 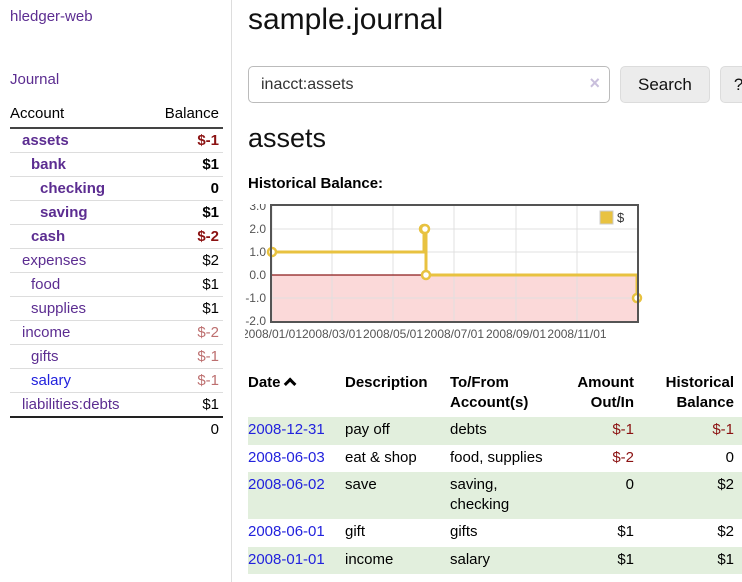 What do you see at coordinates (468, 430) in the screenshot?
I see `transaction-accounts: debts` at bounding box center [468, 430].